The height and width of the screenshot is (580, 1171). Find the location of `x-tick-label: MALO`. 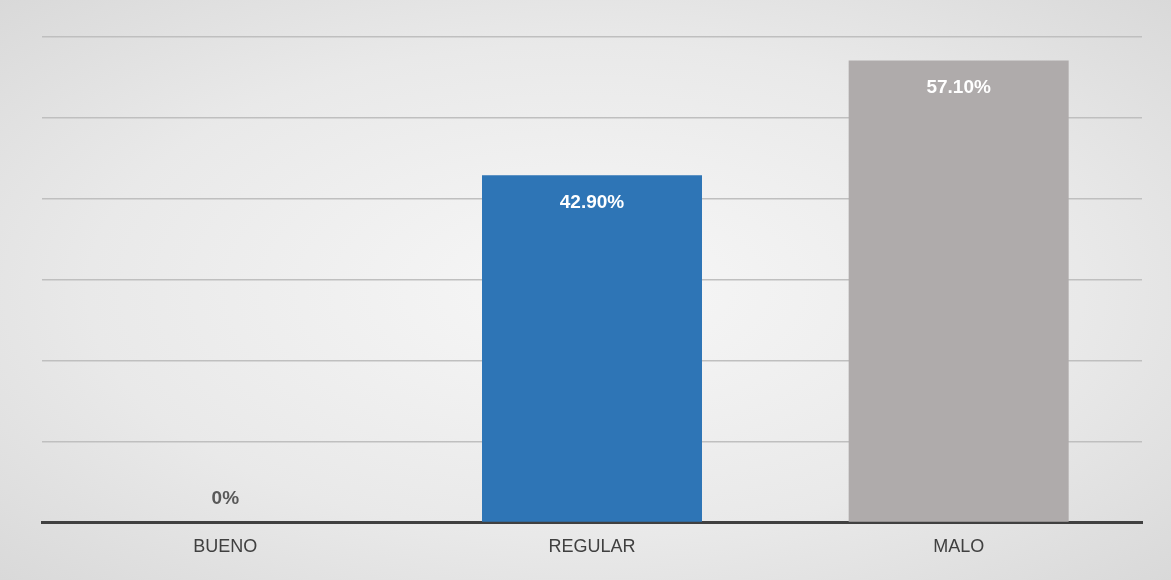

x-tick-label: MALO is located at coordinates (959, 546).